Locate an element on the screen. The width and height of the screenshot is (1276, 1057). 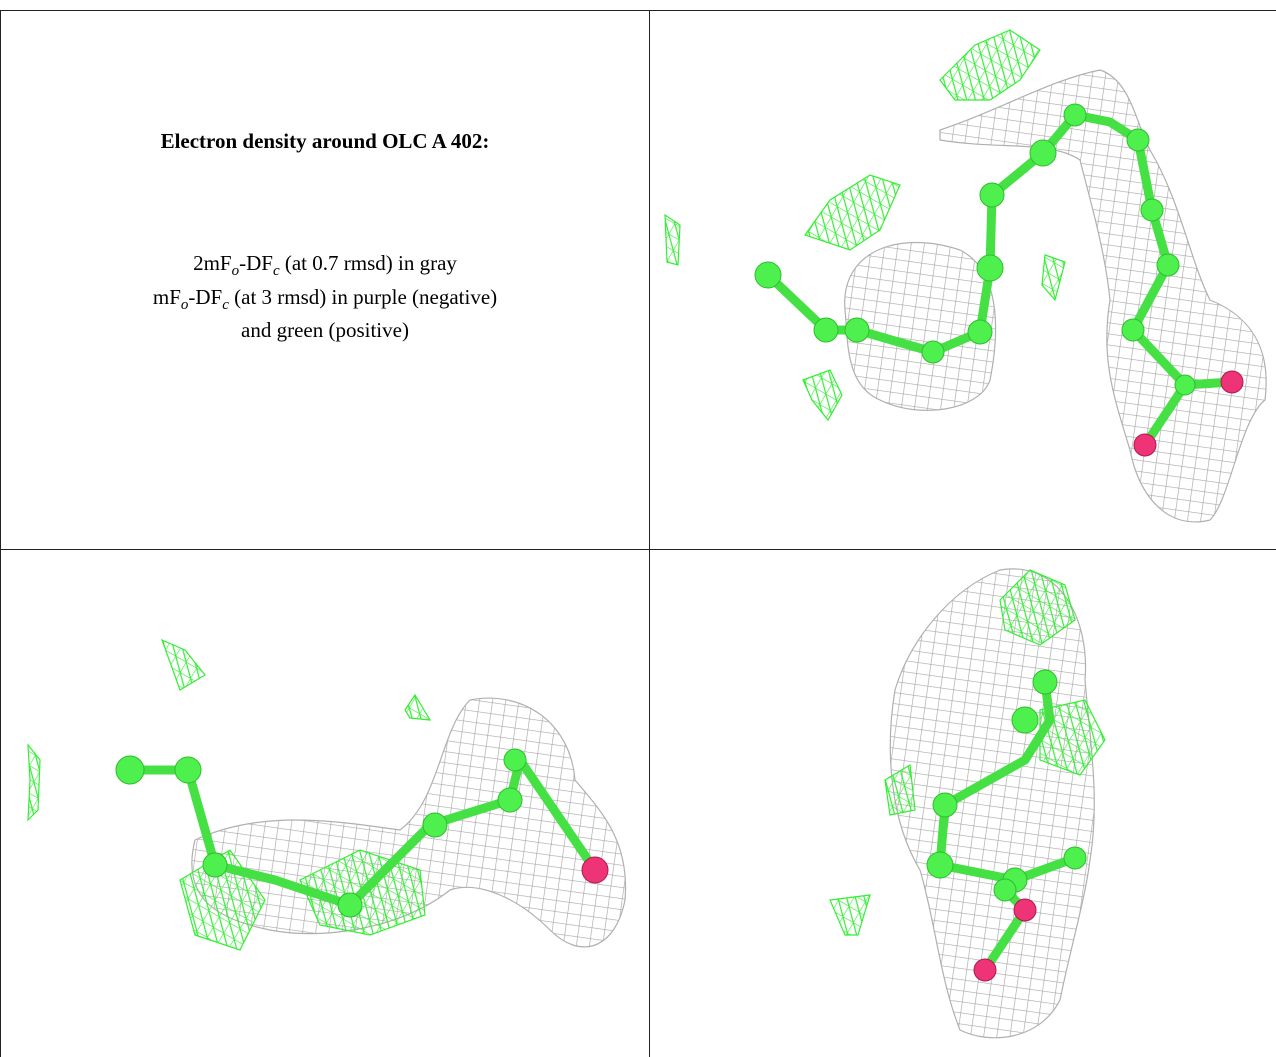
caption-text: (at 0.7 rmsd) in gray is located at coordinates (369, 263).